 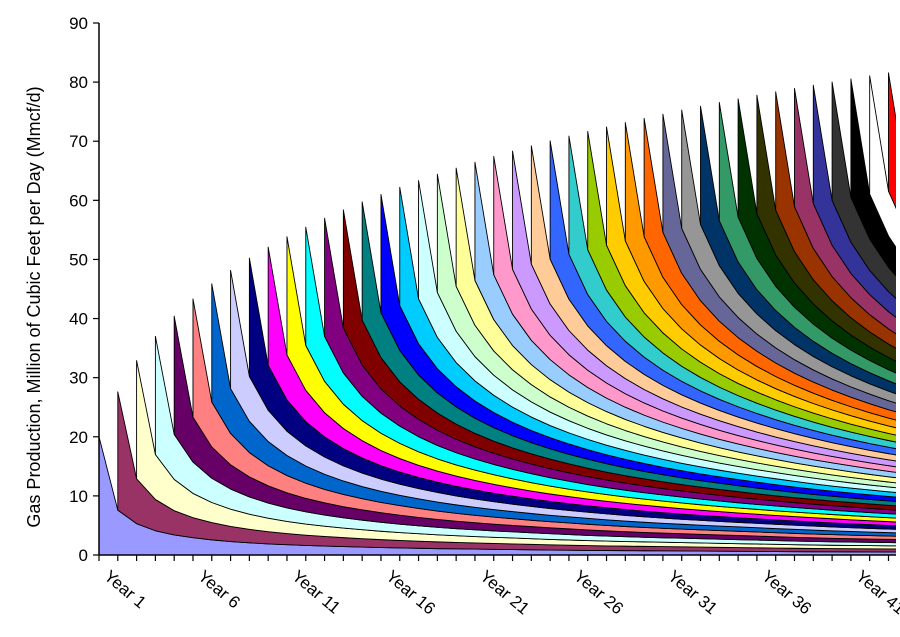 I want to click on y-tick-label: 20, so click(x=78, y=437).